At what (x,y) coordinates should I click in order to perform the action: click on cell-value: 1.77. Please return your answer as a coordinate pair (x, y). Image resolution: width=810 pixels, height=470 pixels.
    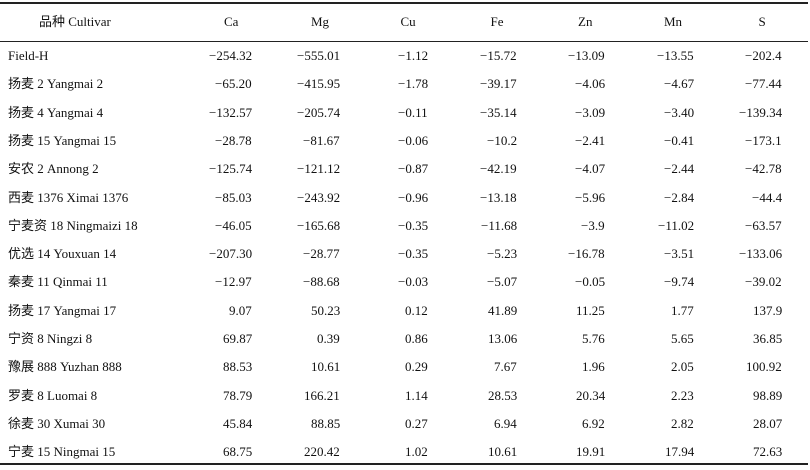
    Looking at the image, I should click on (682, 310).